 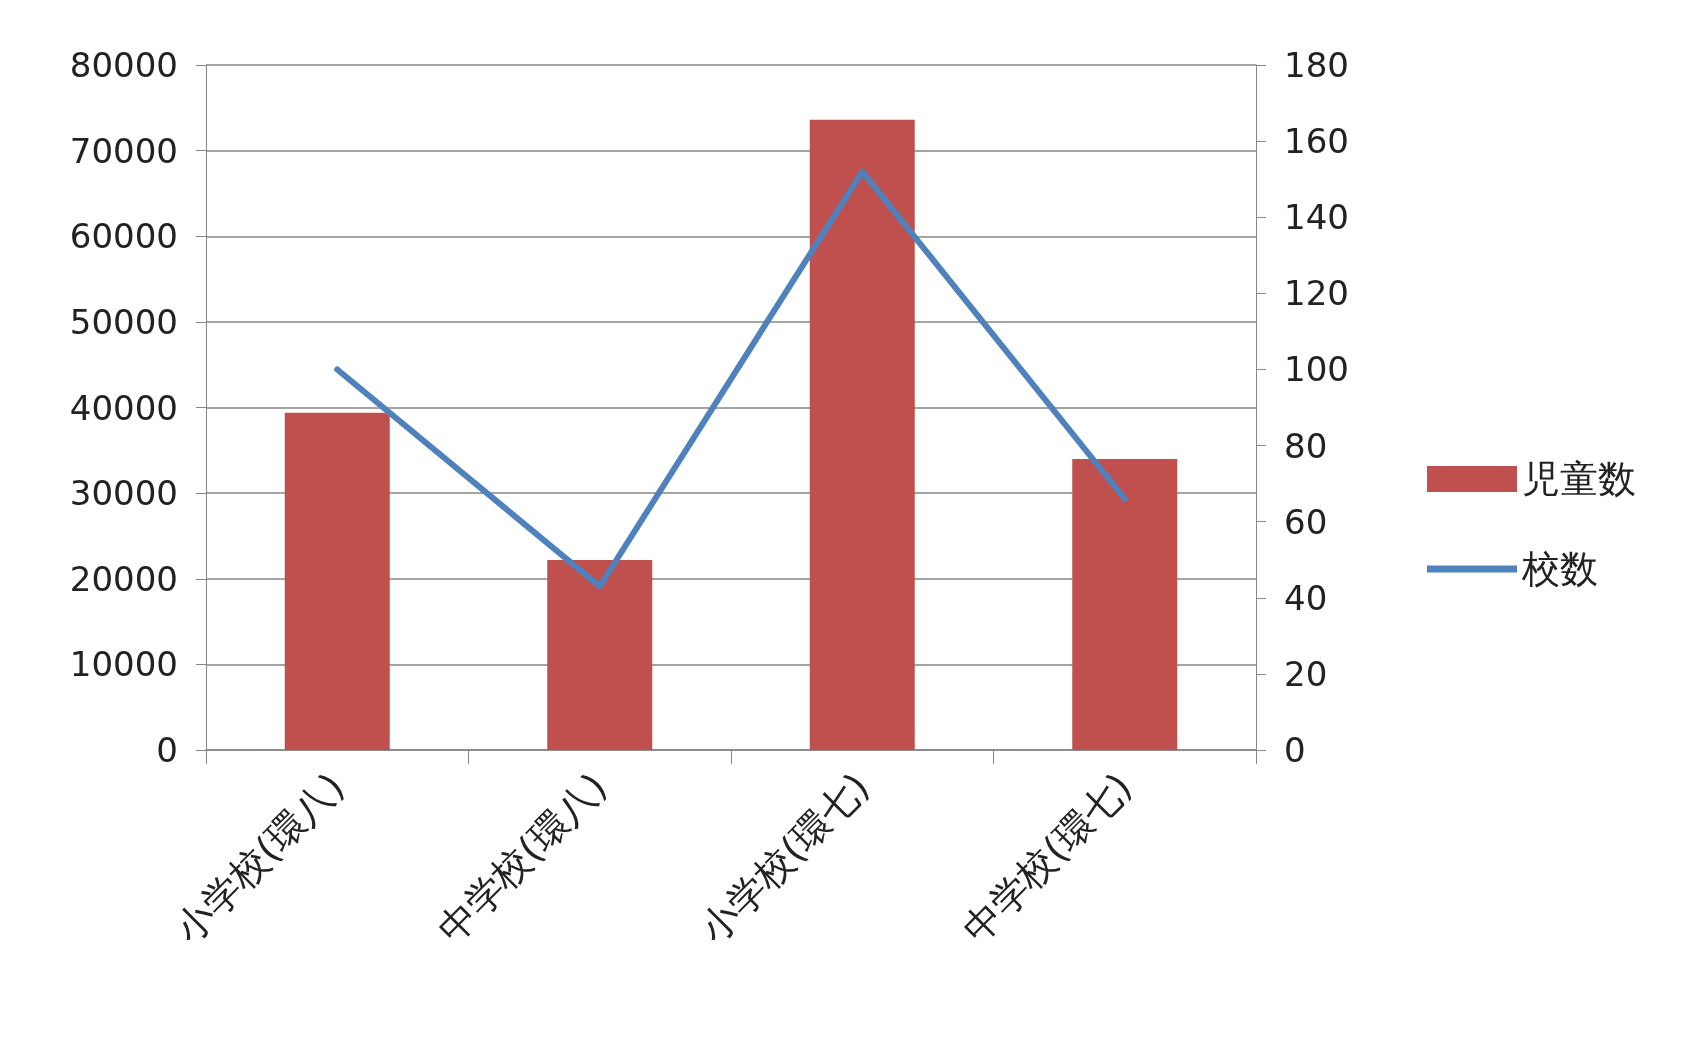 I want to click on x-tick-label: 中学校(環八), so click(x=522, y=857).